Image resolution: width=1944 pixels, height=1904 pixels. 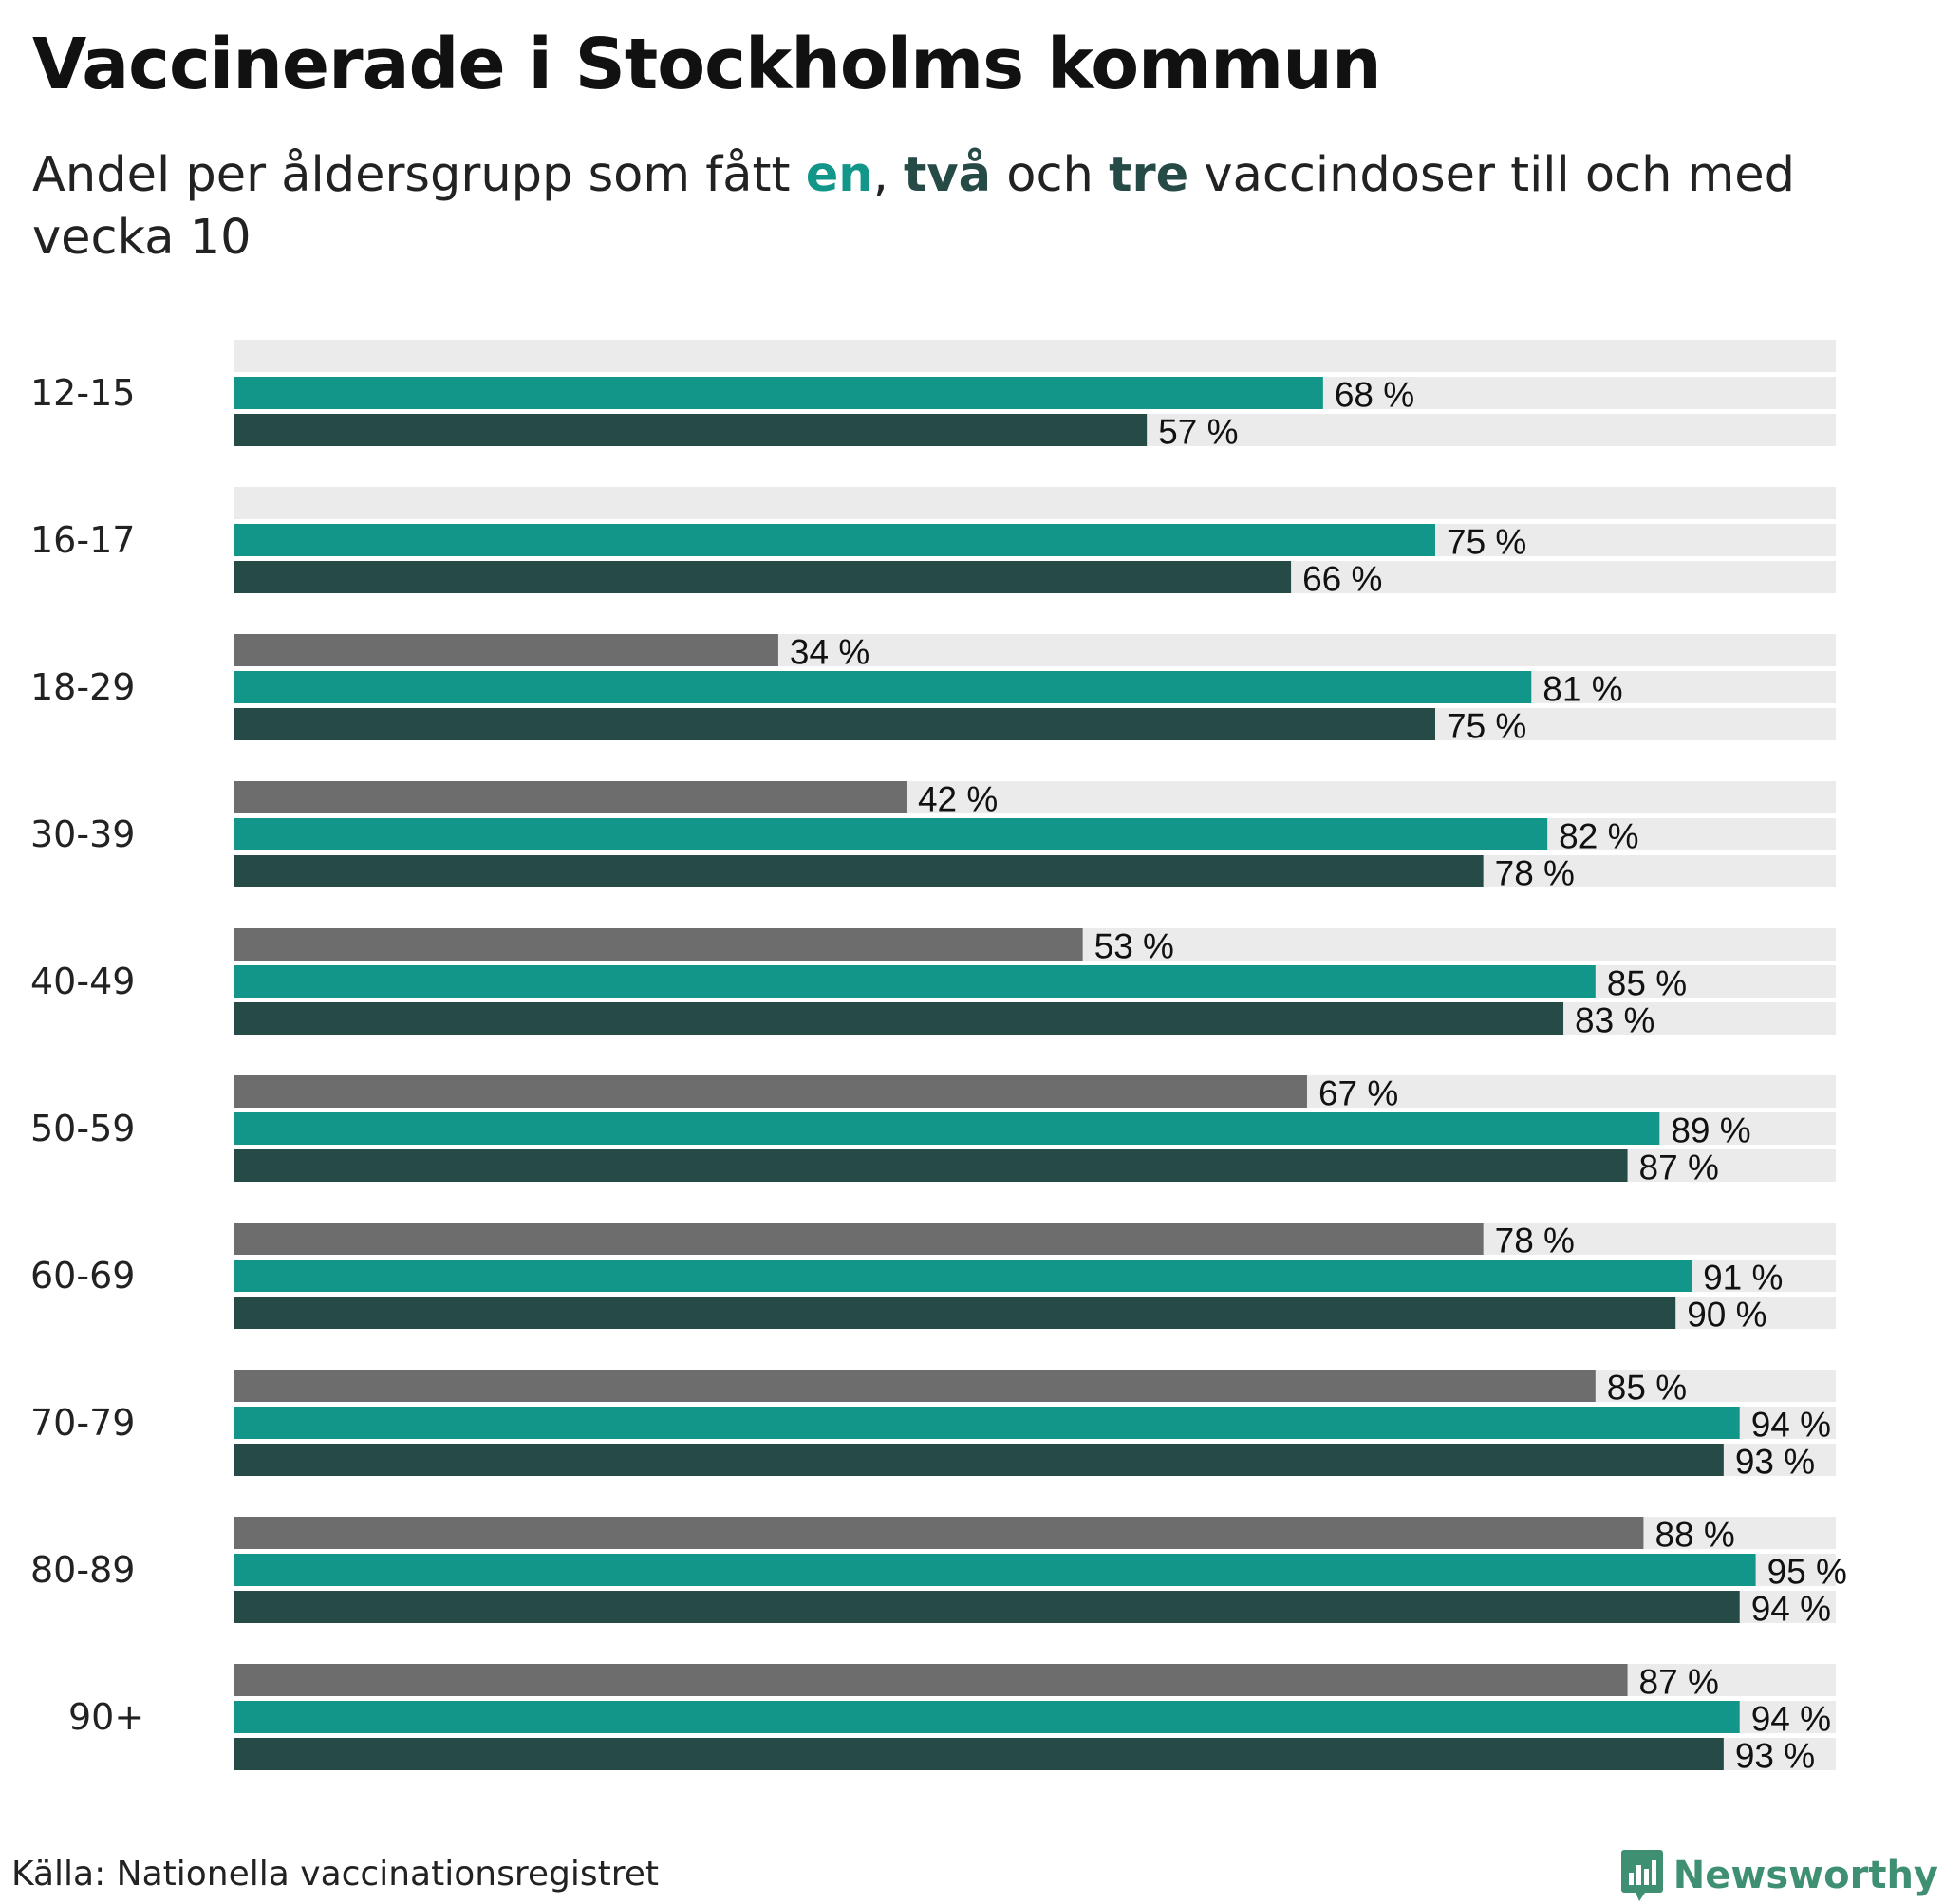 What do you see at coordinates (1134, 947) in the screenshot?
I see `value-label: 53 %` at bounding box center [1134, 947].